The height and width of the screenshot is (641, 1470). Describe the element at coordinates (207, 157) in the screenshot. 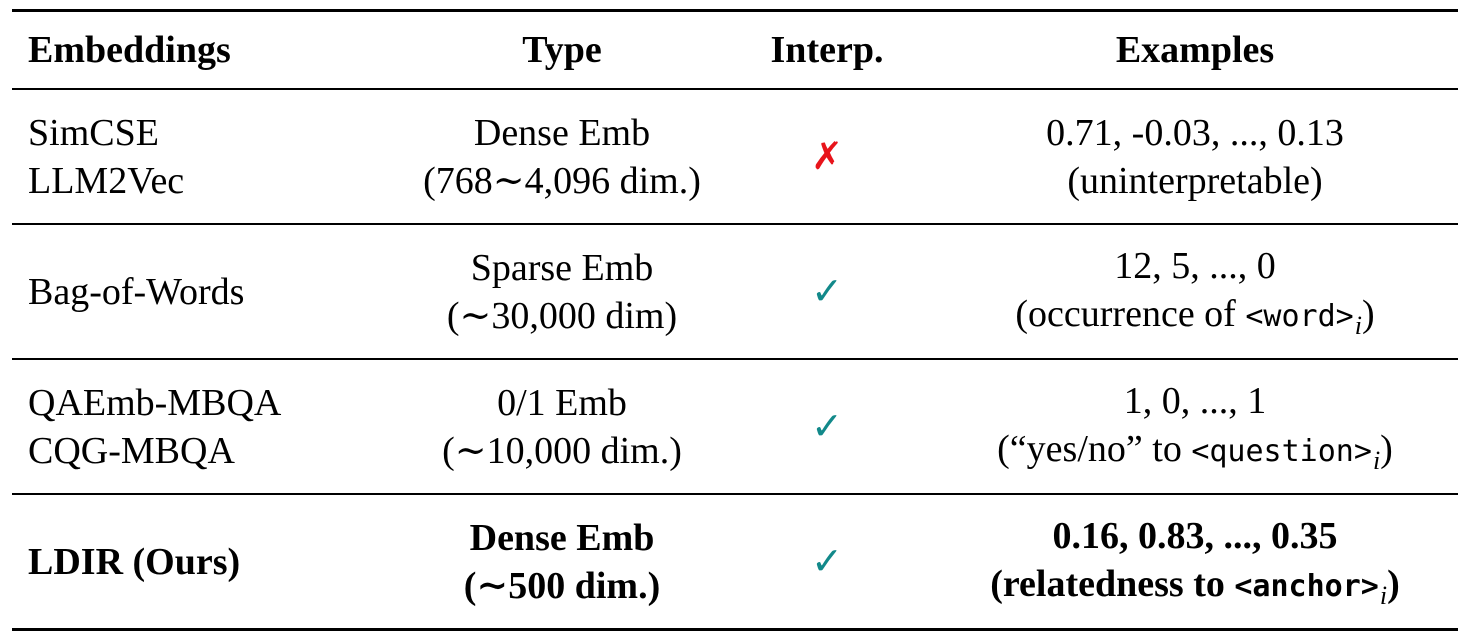

I see `embeddings-cell: SimCSE LLM2Vec` at that location.